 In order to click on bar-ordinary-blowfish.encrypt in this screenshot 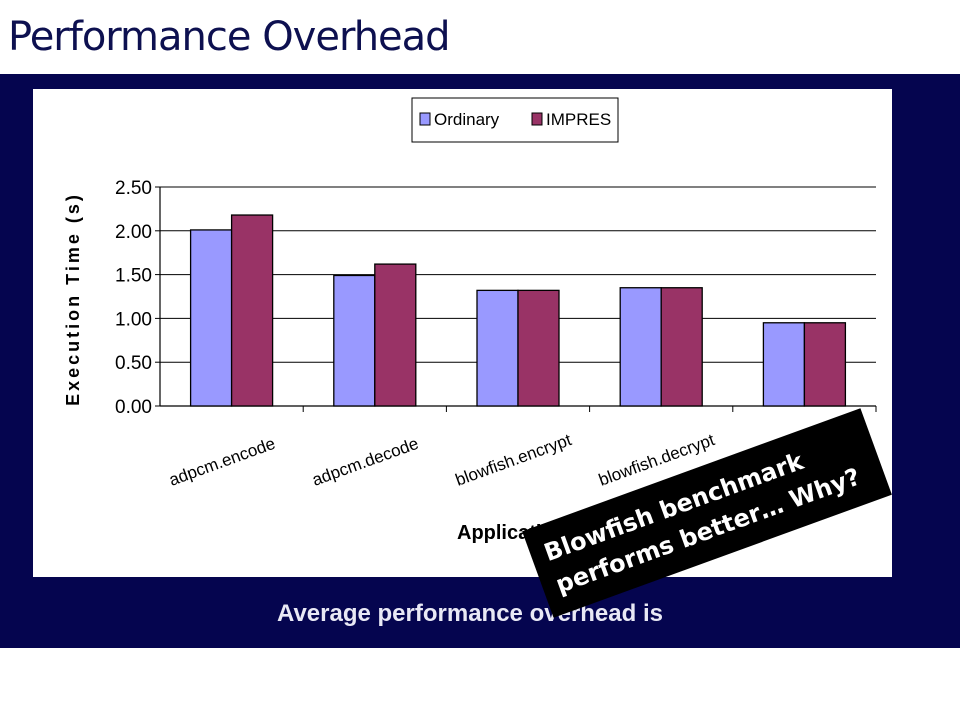, I will do `click(497, 348)`.